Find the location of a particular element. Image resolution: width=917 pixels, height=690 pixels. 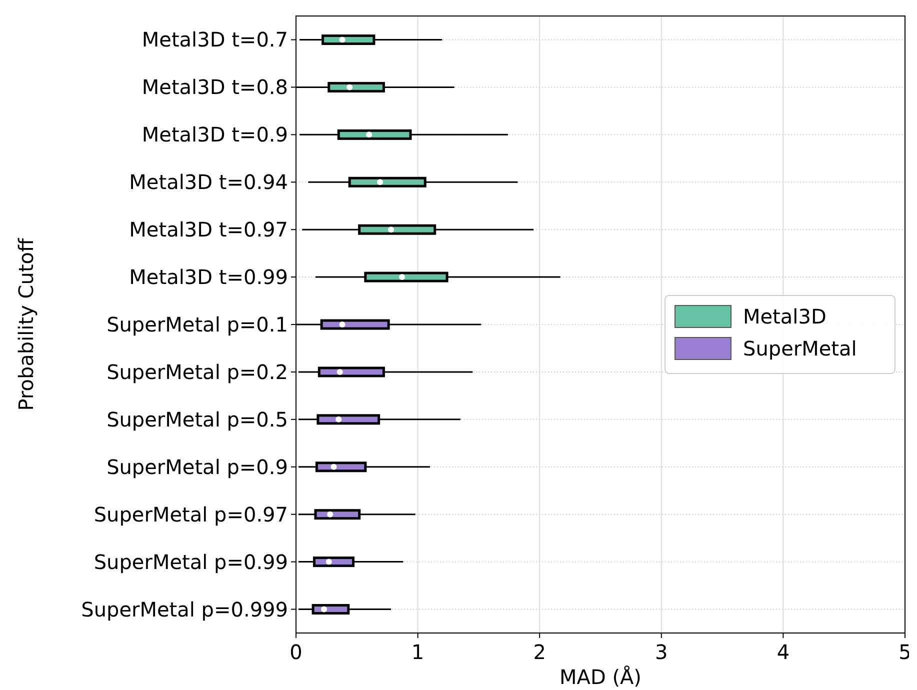

x-tick-label: 1 is located at coordinates (417, 652).